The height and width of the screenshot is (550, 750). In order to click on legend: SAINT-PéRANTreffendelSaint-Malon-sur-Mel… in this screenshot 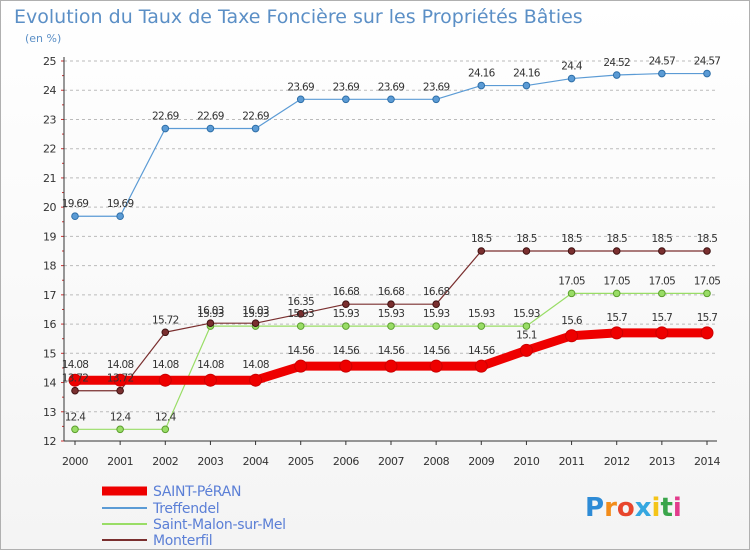, I will do `click(194, 516)`.